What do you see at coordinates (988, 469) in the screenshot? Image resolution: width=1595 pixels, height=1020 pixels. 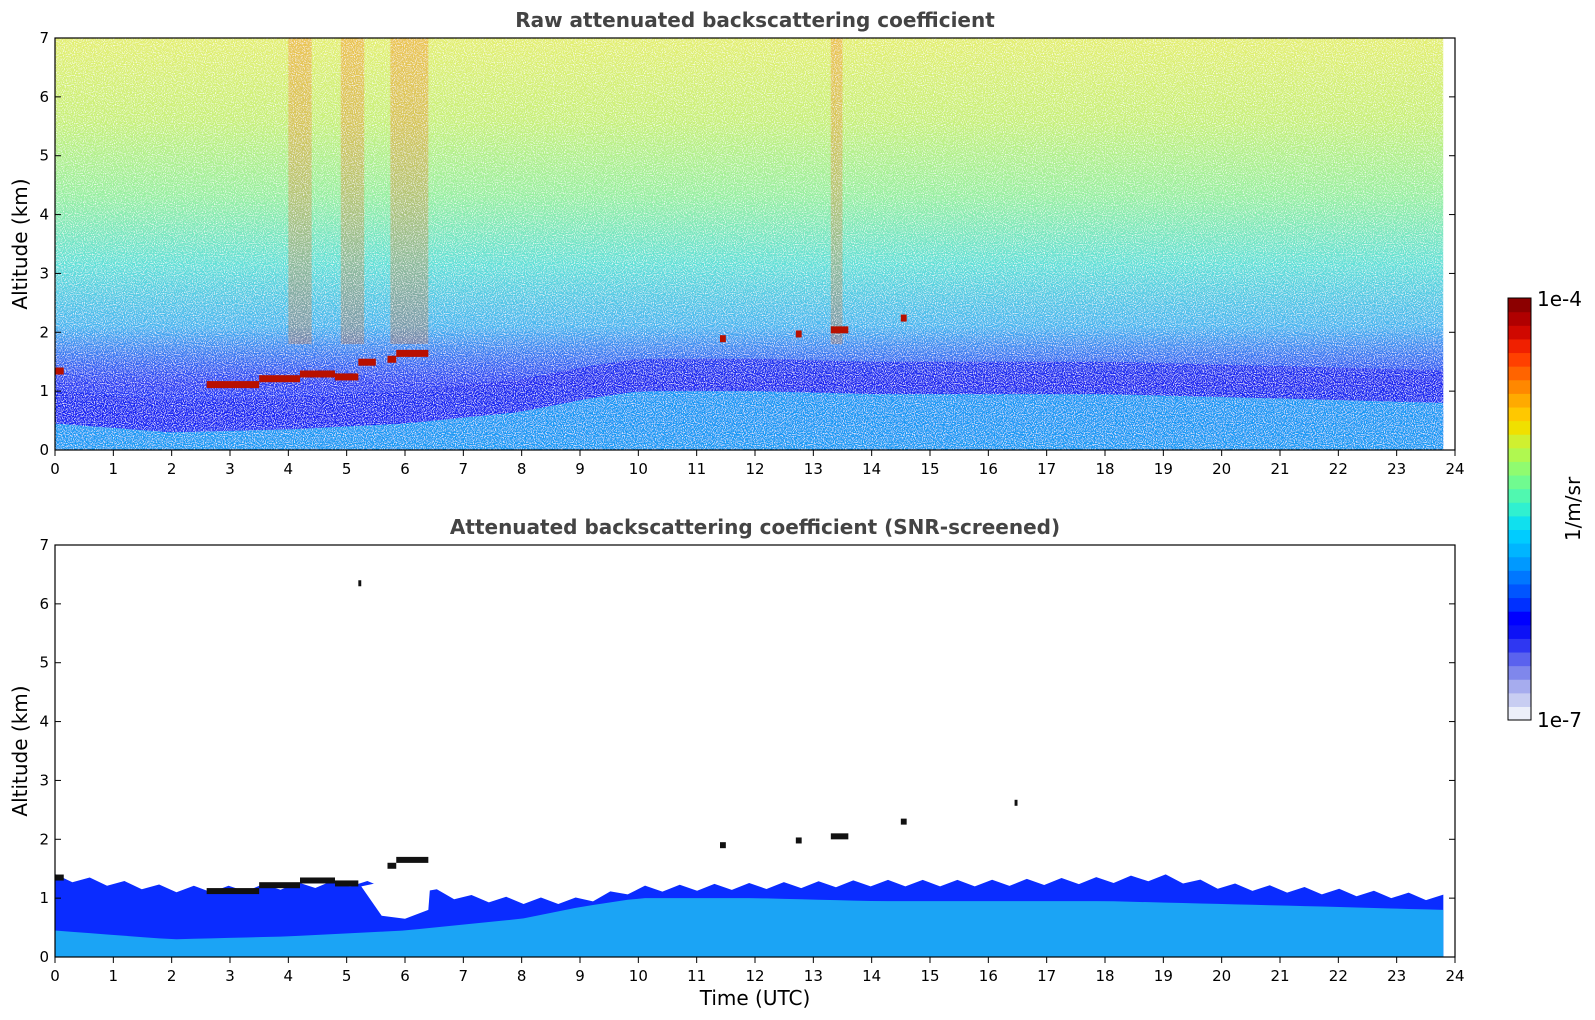 I see `x-tick-label: 16` at bounding box center [988, 469].